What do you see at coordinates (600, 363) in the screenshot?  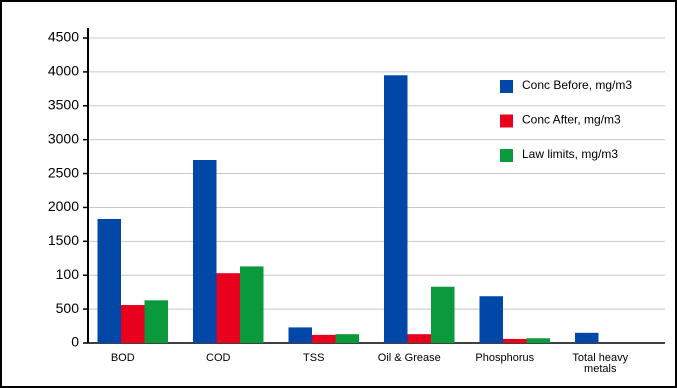 I see `x-tick-label: Total heavy metals` at bounding box center [600, 363].